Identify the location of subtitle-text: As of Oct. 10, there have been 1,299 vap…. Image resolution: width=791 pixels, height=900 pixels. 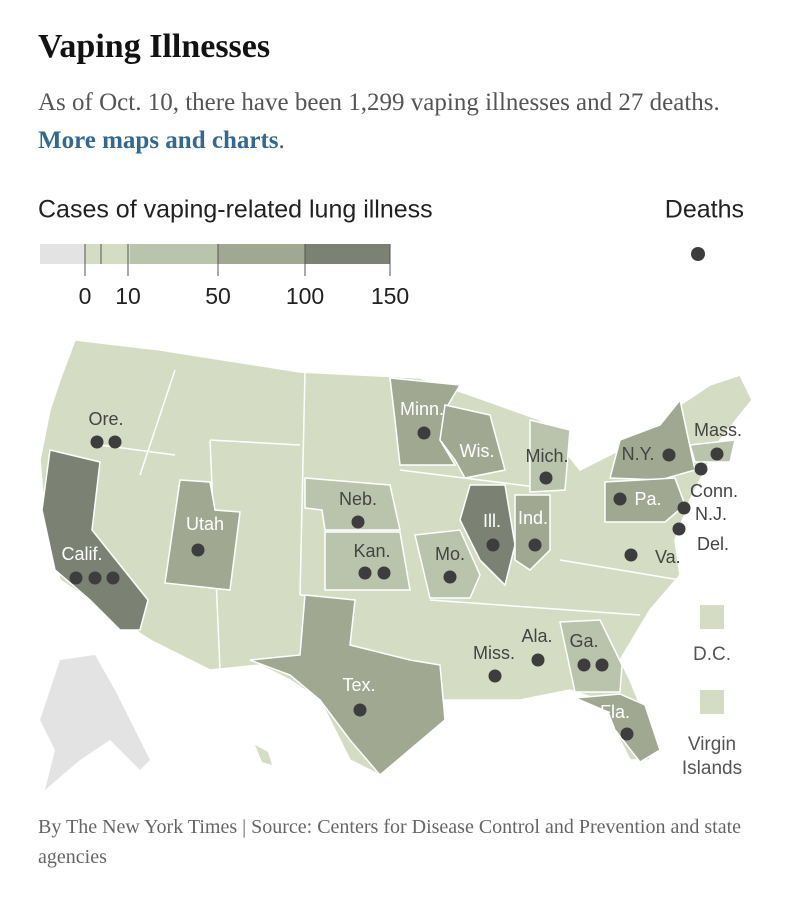
(379, 102).